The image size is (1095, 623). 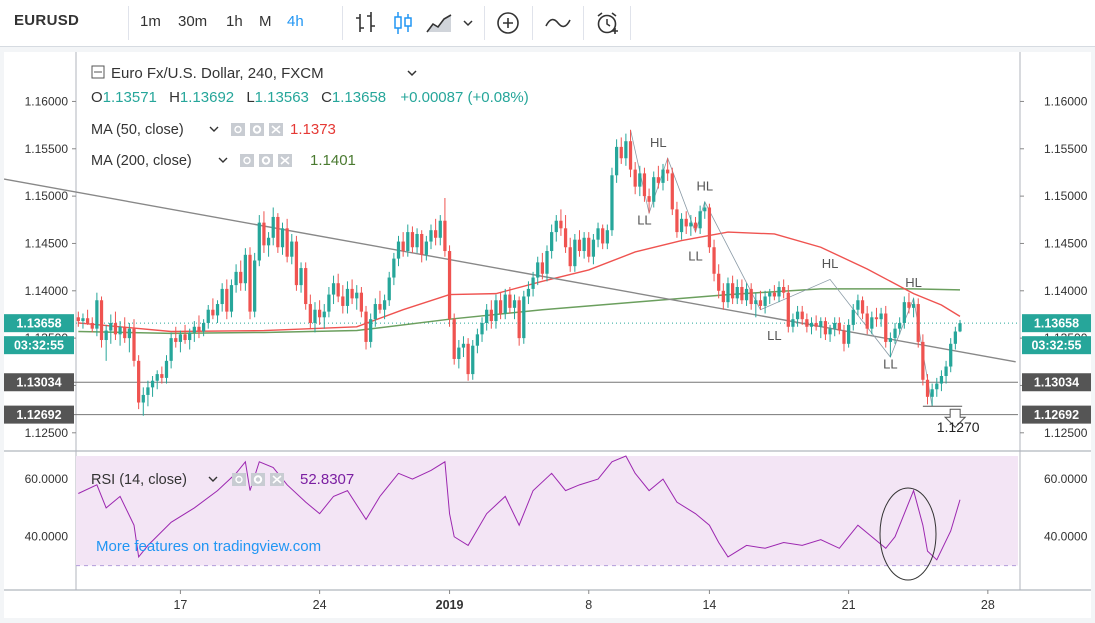 I want to click on collapse-legend-icon, so click(x=98, y=72).